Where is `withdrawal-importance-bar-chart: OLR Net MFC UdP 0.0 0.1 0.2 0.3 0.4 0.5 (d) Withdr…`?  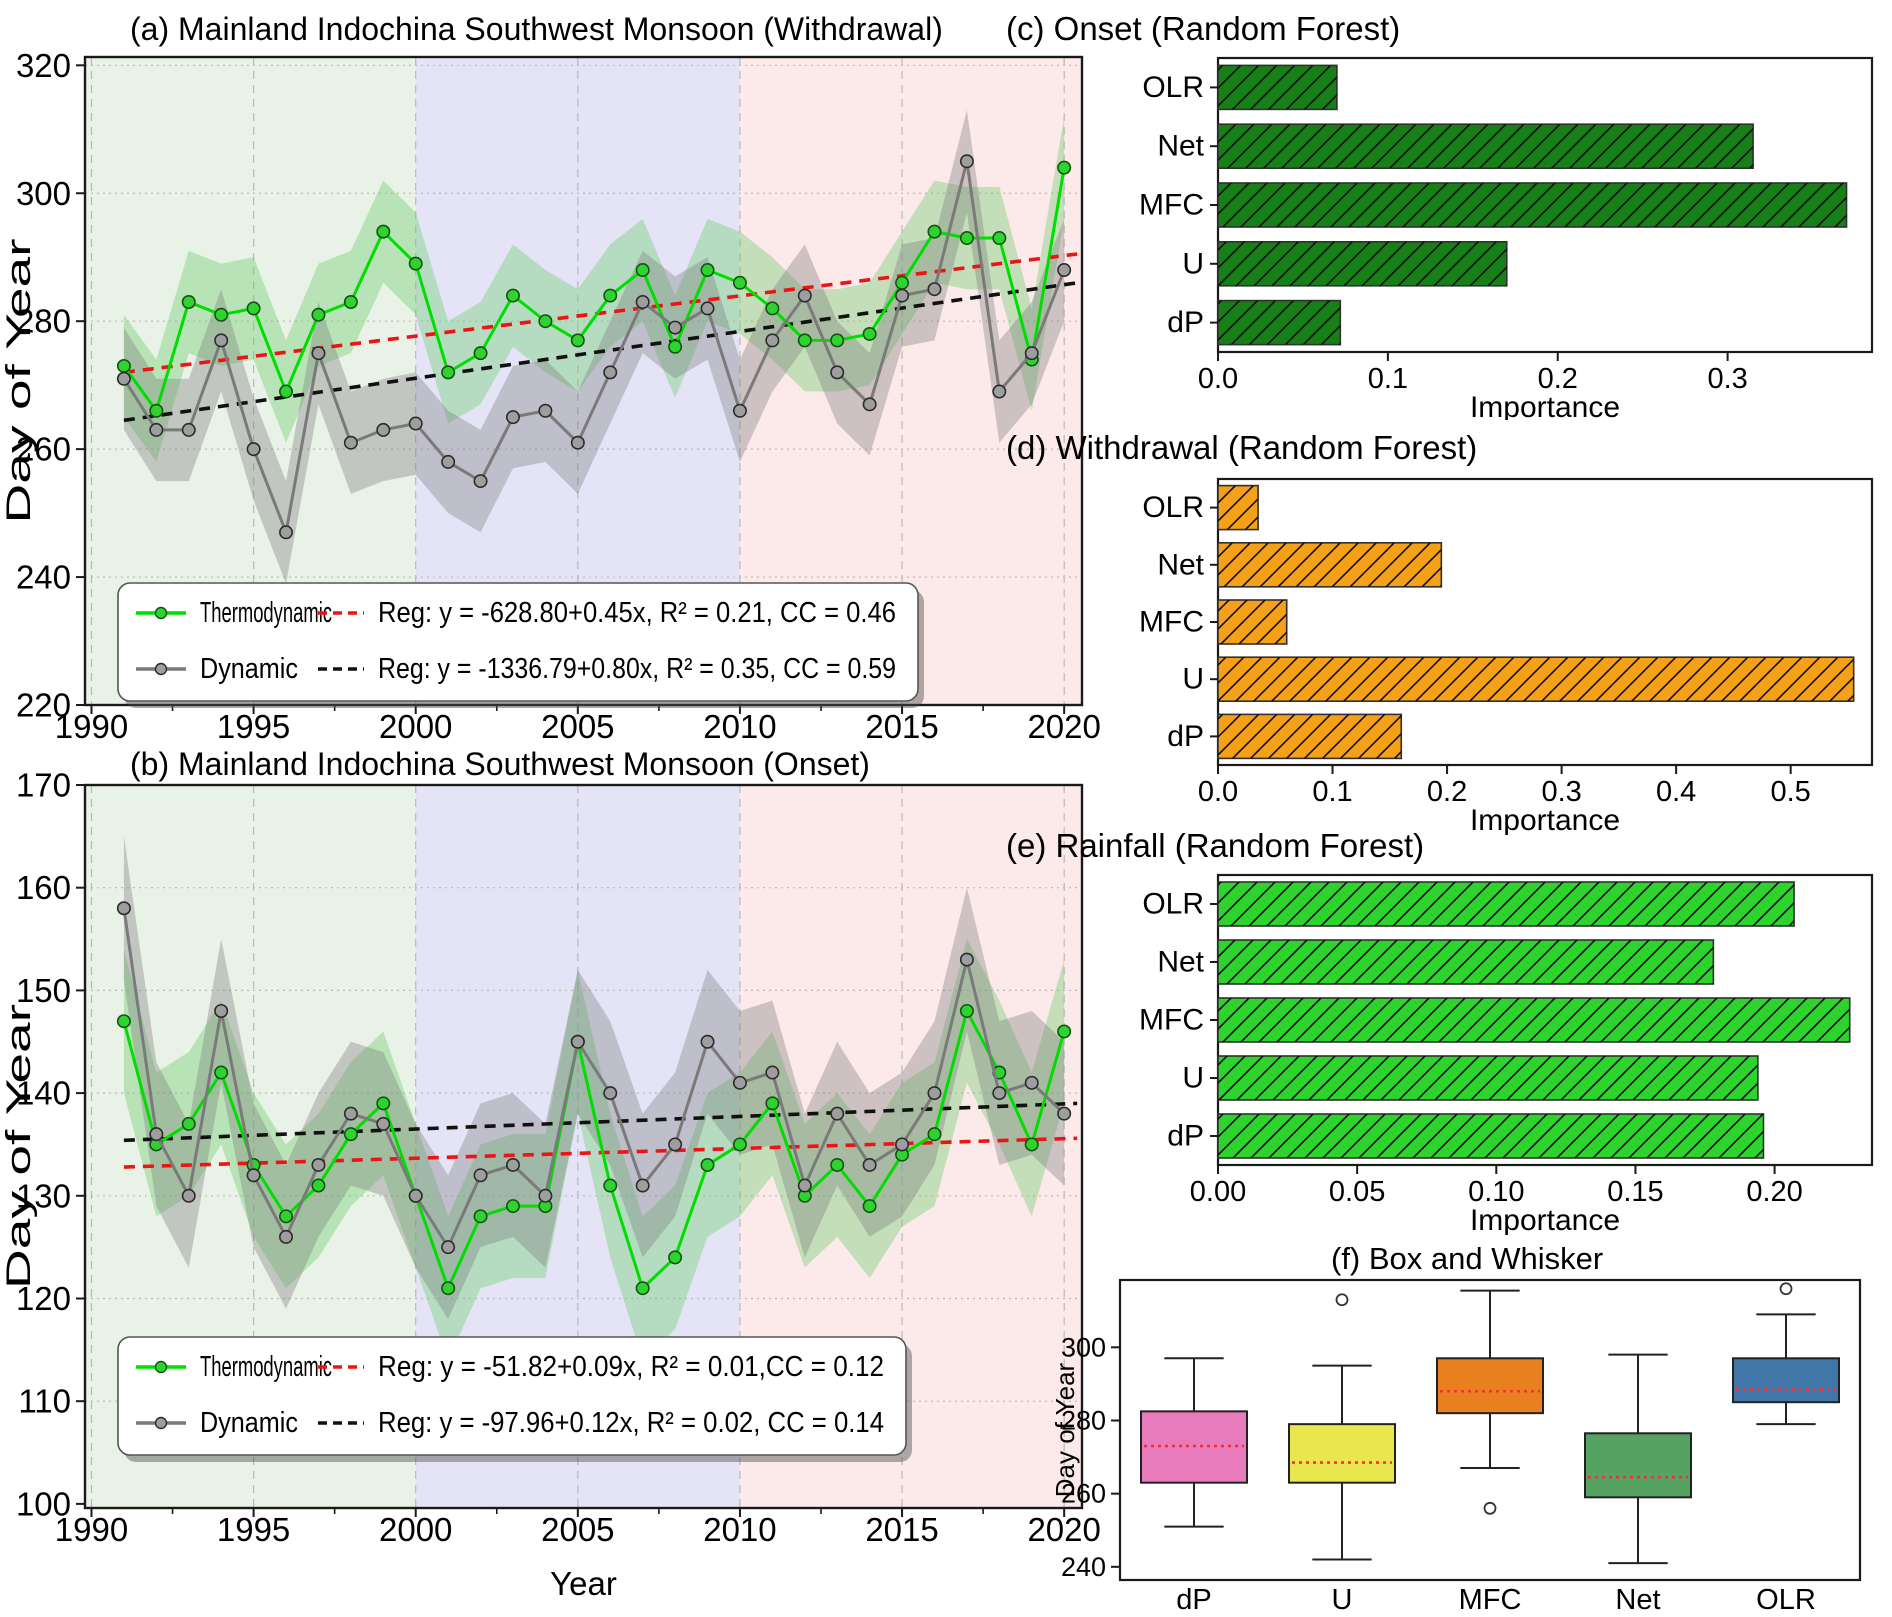
withdrawal-importance-bar-chart: OLR Net MFC UdP 0.0 0.1 0.2 0.3 0.4 0.5 (d) Withdr… is located at coordinates (1440, 632).